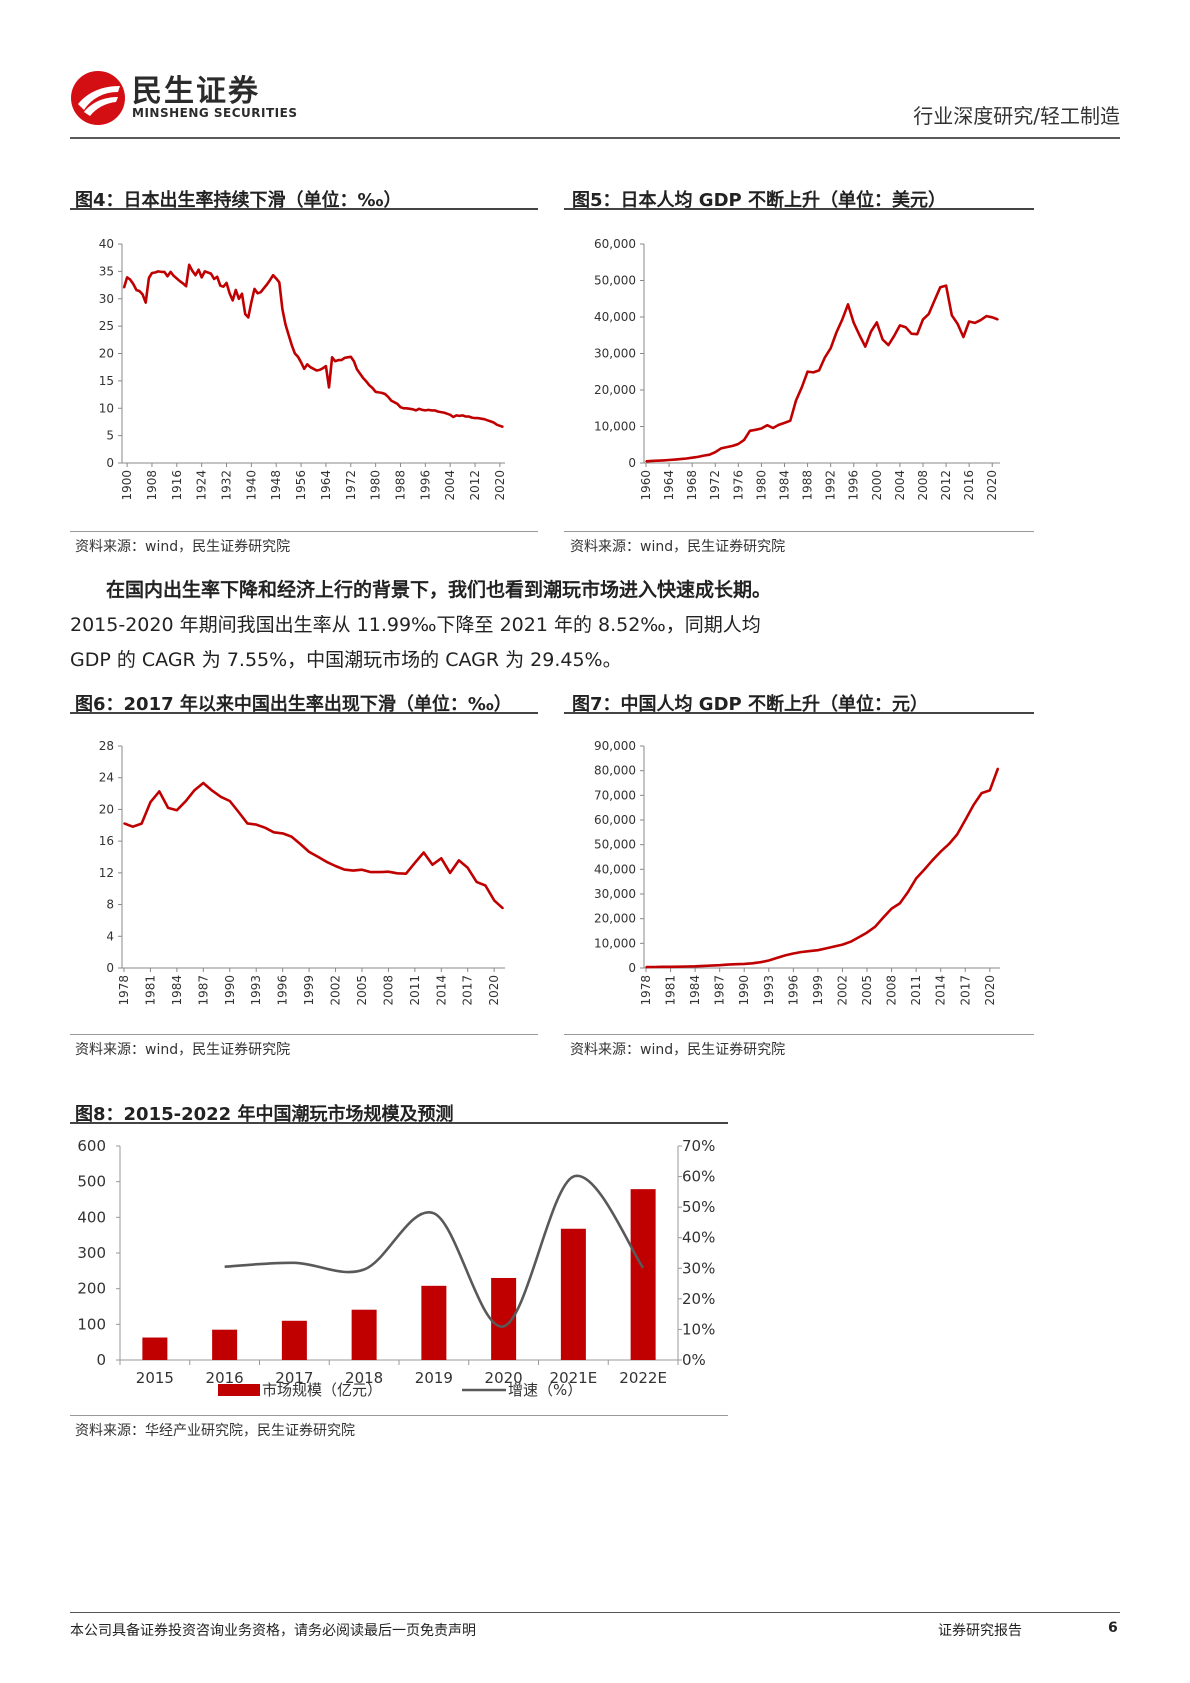 This screenshot has width=1190, height=1683. Describe the element at coordinates (799, 209) in the screenshot. I see `fig5-title-rule` at that location.